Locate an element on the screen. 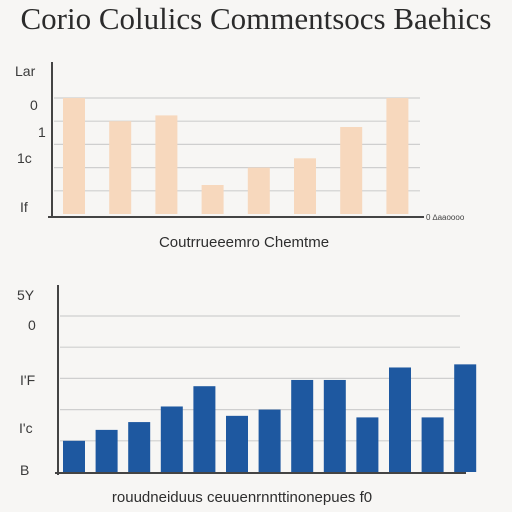  top-chart-tick-label: If is located at coordinates (24, 207).